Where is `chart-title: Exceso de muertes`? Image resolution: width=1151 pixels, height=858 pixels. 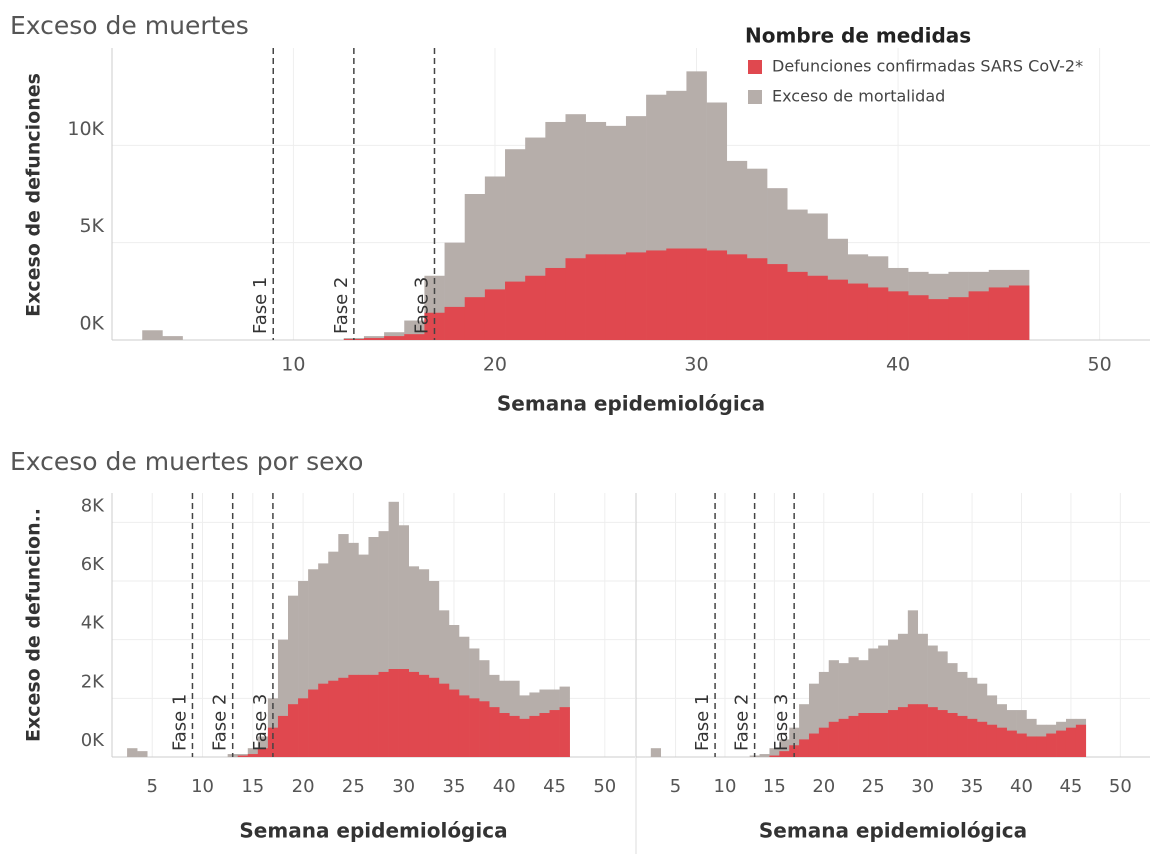 chart-title: Exceso de muertes is located at coordinates (129, 25).